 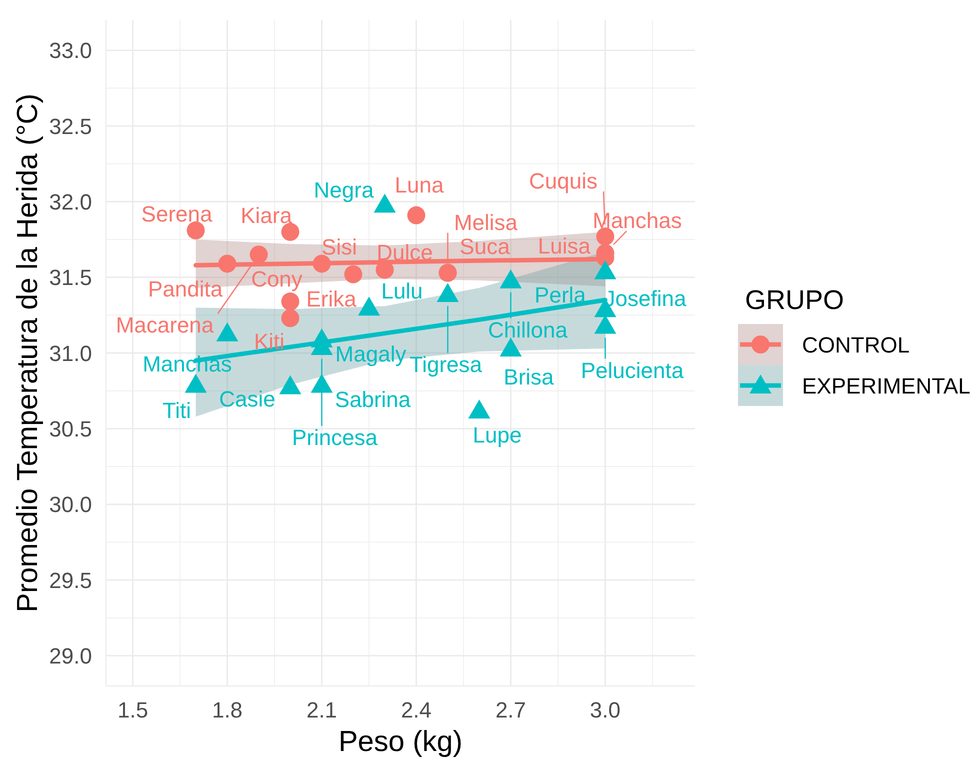 What do you see at coordinates (70, 656) in the screenshot?
I see `y-tick-label: 29.0` at bounding box center [70, 656].